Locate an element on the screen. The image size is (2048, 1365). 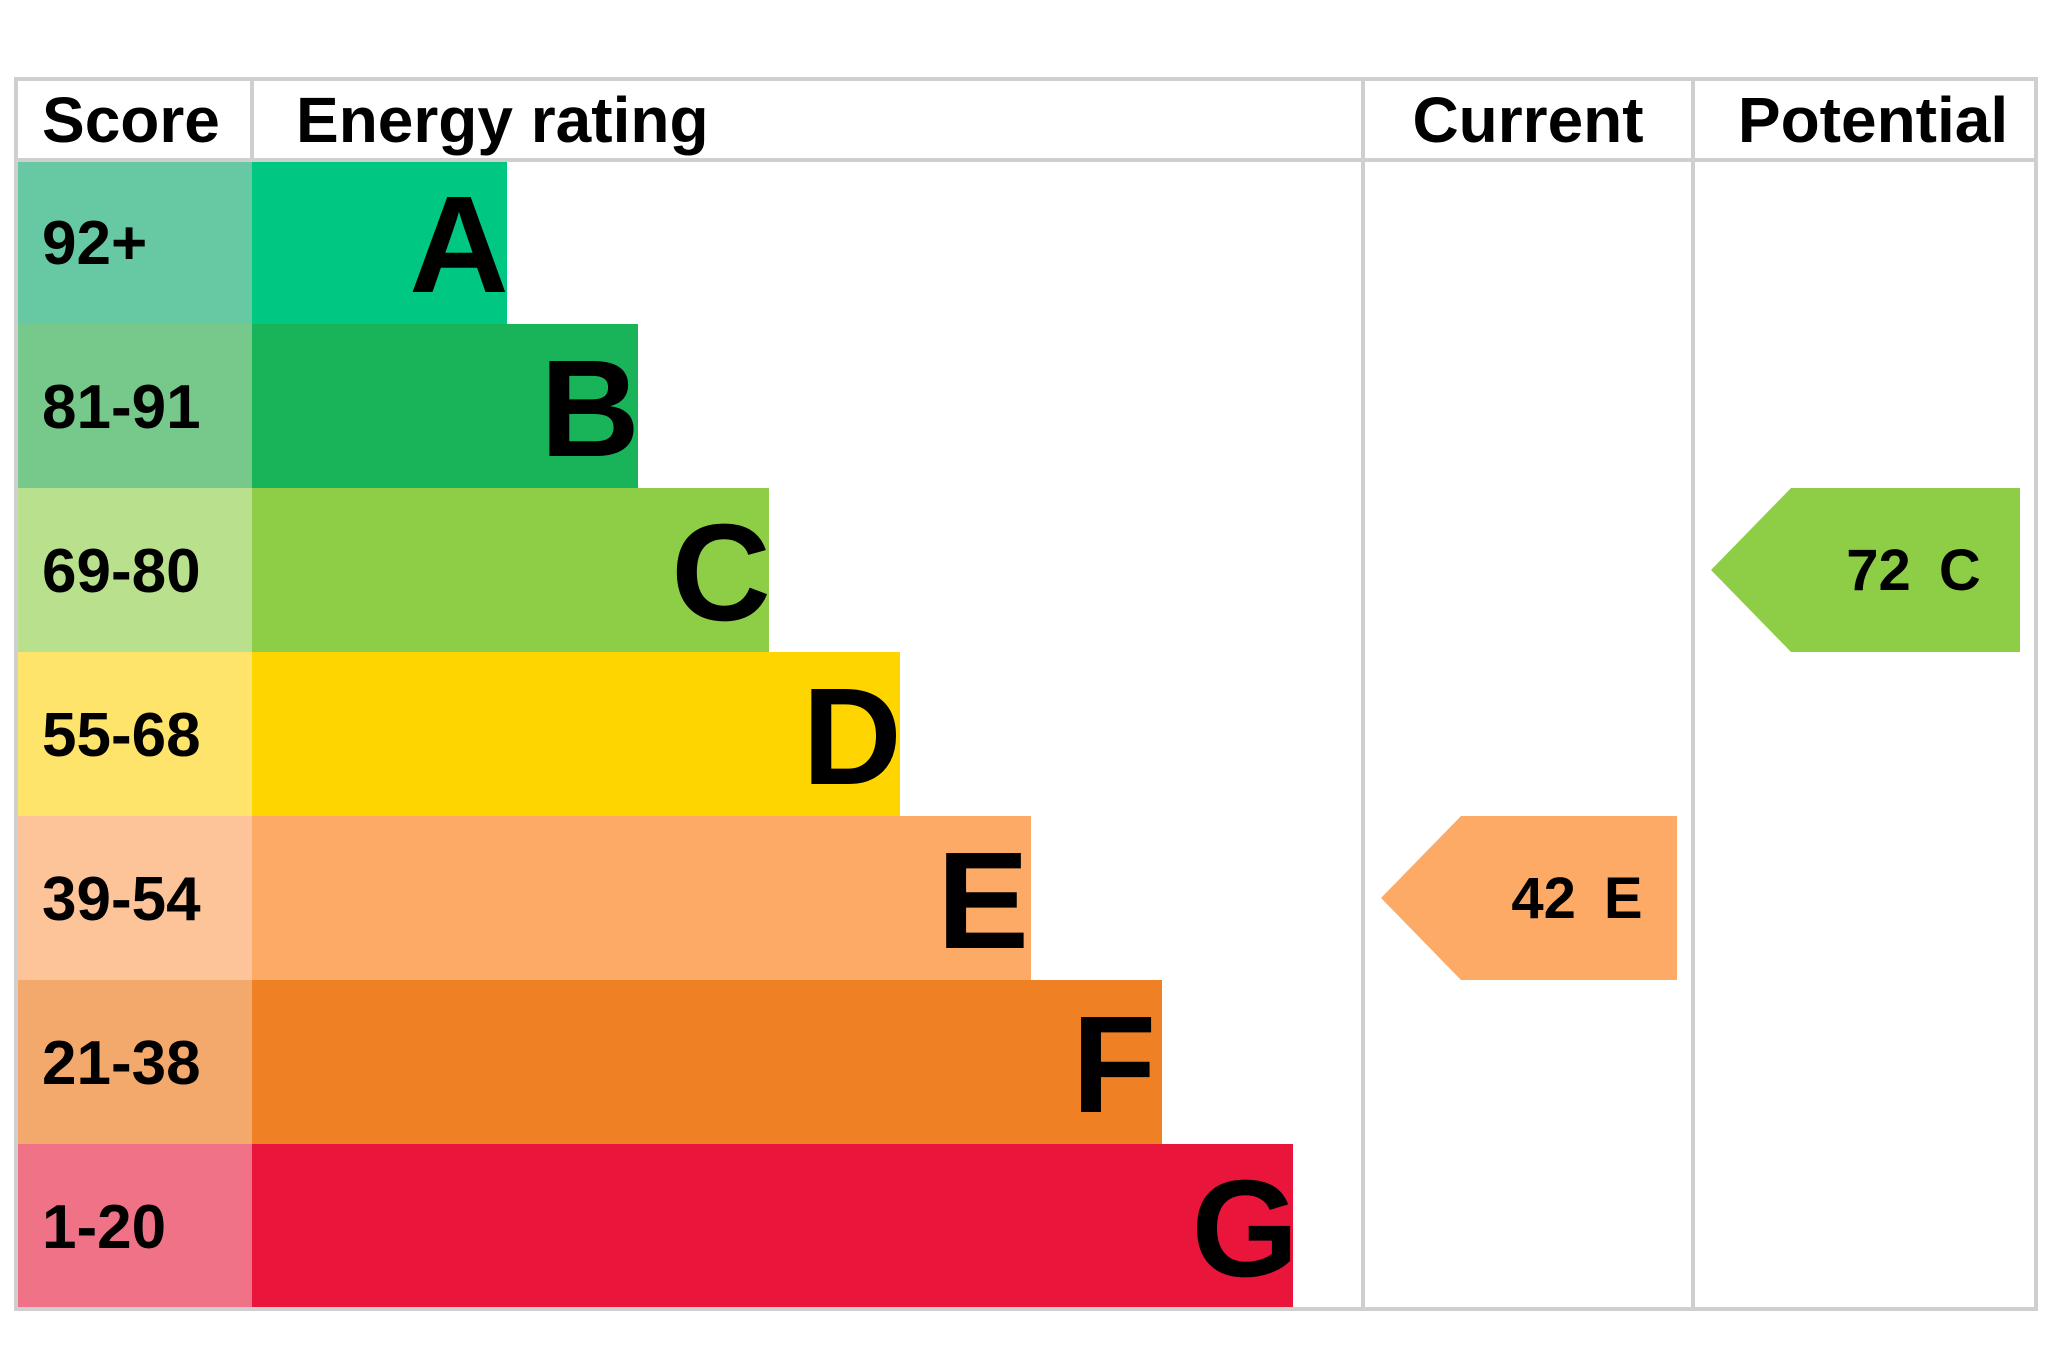
score-label-a: 92+ is located at coordinates (94, 243).